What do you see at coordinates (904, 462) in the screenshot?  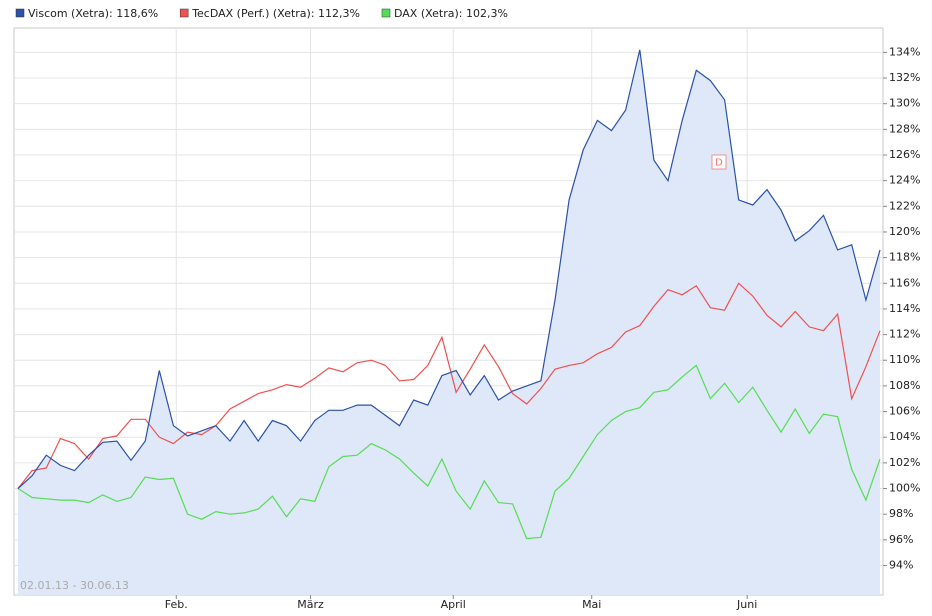 I see `y-tick-label: 102%` at bounding box center [904, 462].